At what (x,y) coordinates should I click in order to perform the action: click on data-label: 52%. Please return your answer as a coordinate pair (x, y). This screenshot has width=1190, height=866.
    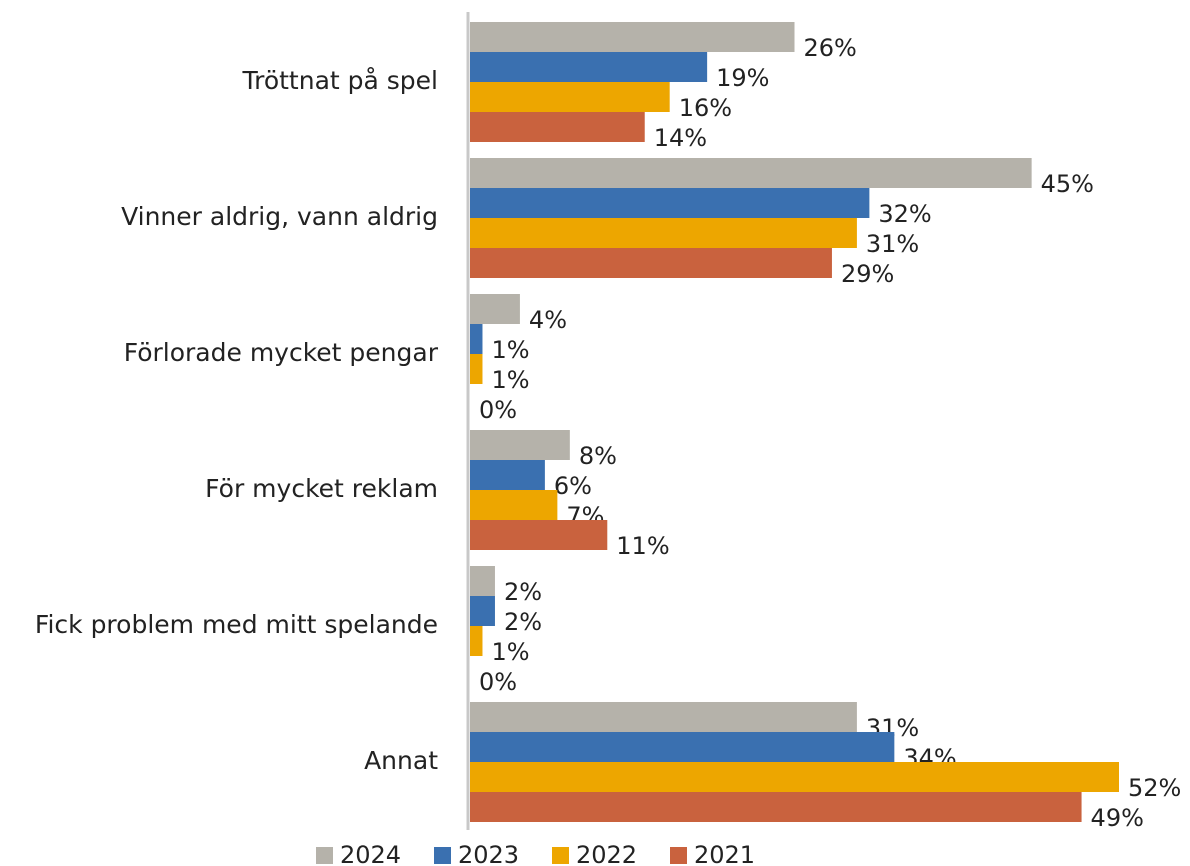
    Looking at the image, I should click on (1154, 788).